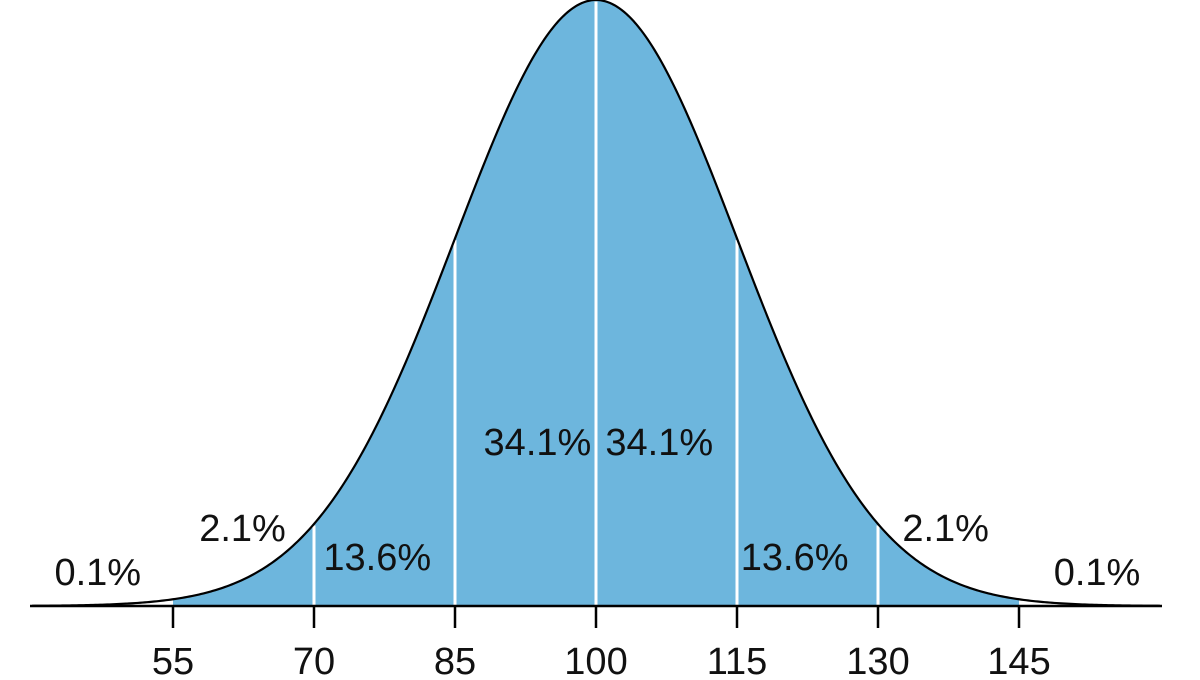  I want to click on x-tick-label: 55, so click(173, 658).